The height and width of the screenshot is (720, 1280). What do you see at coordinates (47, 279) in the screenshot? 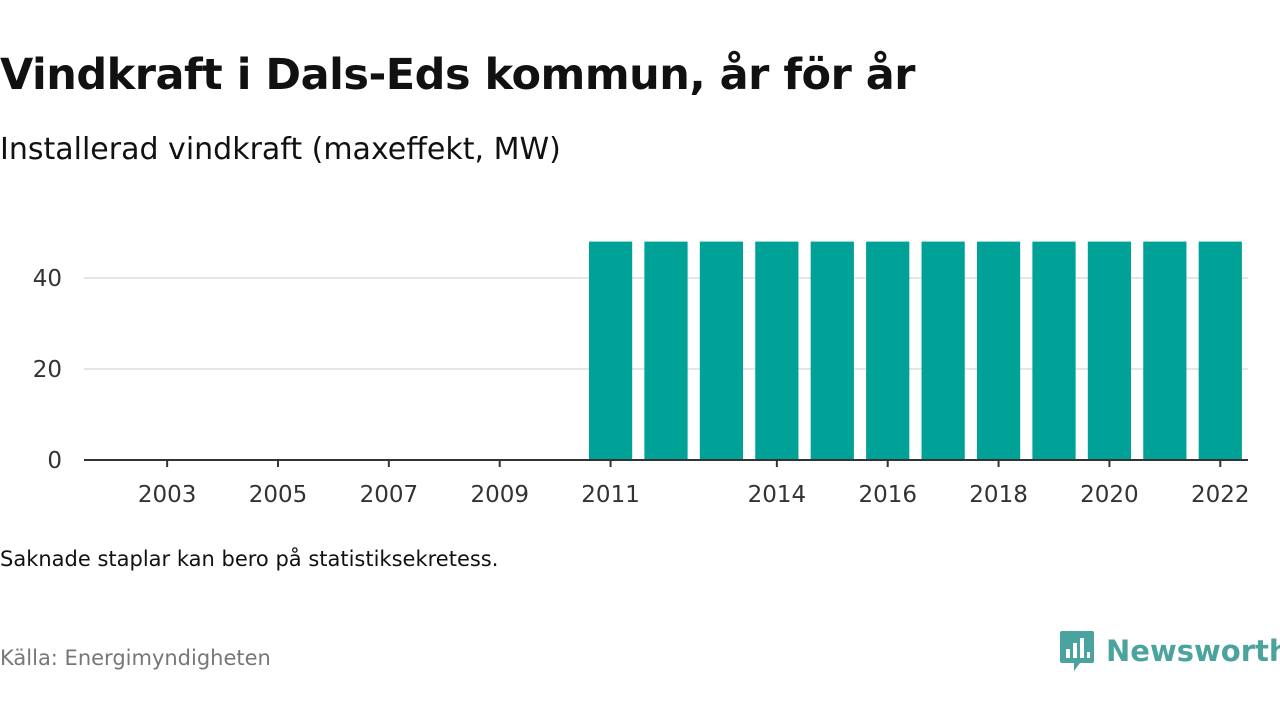
I see `y-tick-label: 40` at bounding box center [47, 279].